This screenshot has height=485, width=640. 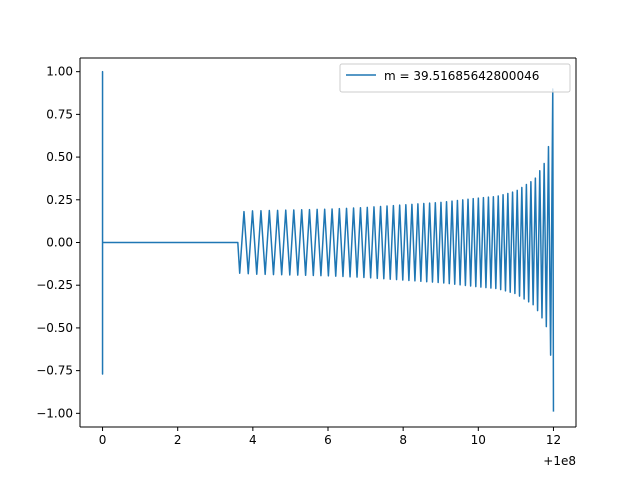 What do you see at coordinates (59, 72) in the screenshot?
I see `y-tick-label: 1.00` at bounding box center [59, 72].